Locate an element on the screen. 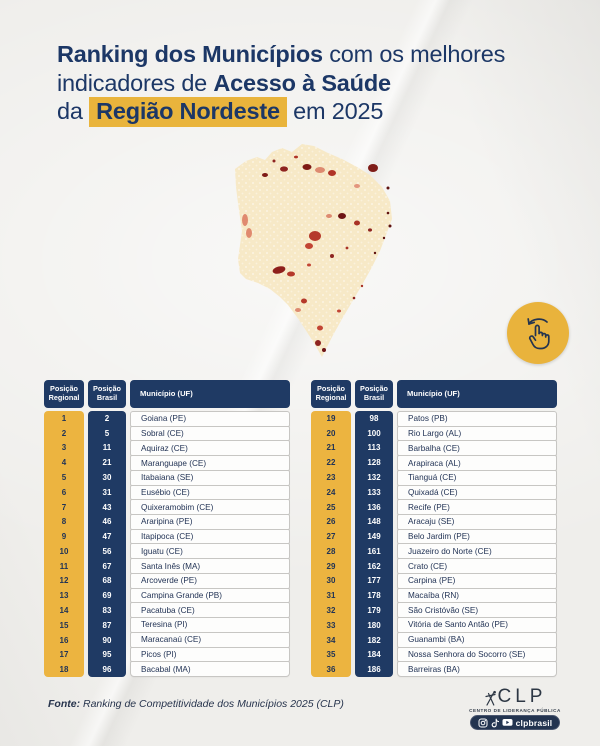  regional-position-cell: 30 is located at coordinates (331, 581).